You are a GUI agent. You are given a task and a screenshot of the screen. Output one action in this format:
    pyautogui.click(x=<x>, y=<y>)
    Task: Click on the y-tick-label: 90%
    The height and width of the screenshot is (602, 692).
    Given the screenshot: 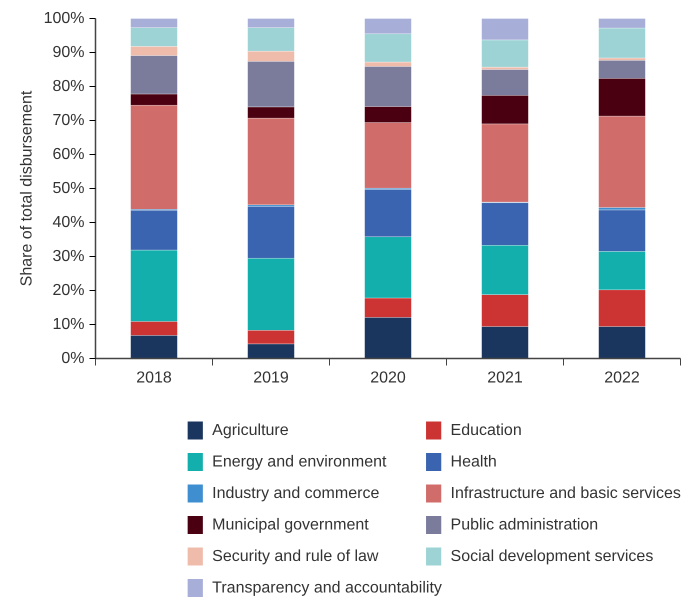 What is the action you would take?
    pyautogui.click(x=68, y=52)
    